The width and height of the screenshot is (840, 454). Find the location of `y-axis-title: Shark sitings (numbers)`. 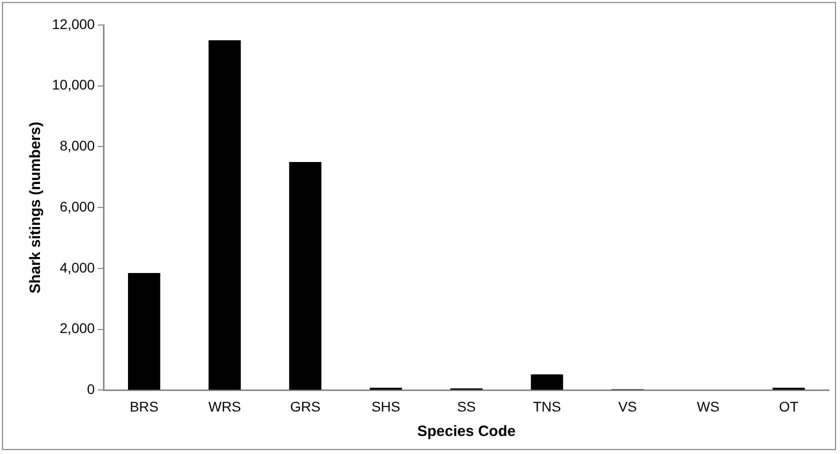

y-axis-title: Shark sitings (numbers) is located at coordinates (35, 208).